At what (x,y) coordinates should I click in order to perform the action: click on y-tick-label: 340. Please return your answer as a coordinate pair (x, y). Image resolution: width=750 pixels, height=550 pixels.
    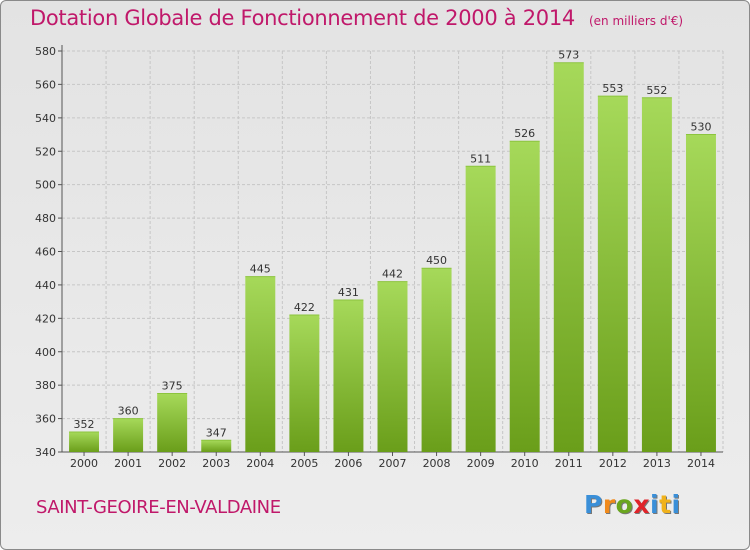
    Looking at the image, I should click on (45, 452).